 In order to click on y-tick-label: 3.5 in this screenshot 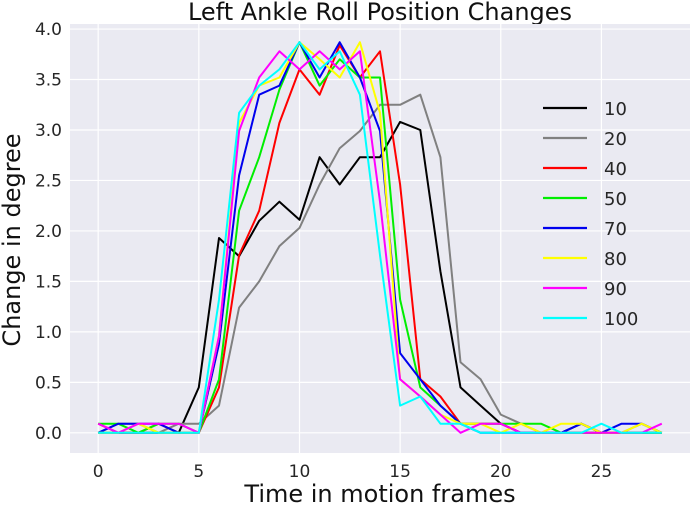, I will do `click(48, 81)`.